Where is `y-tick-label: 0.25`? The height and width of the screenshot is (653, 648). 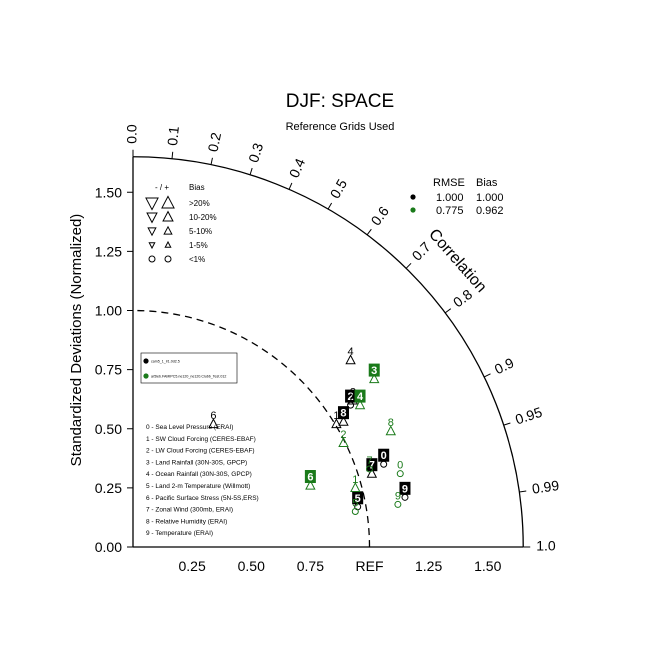
y-tick-label: 0.25 is located at coordinates (108, 488).